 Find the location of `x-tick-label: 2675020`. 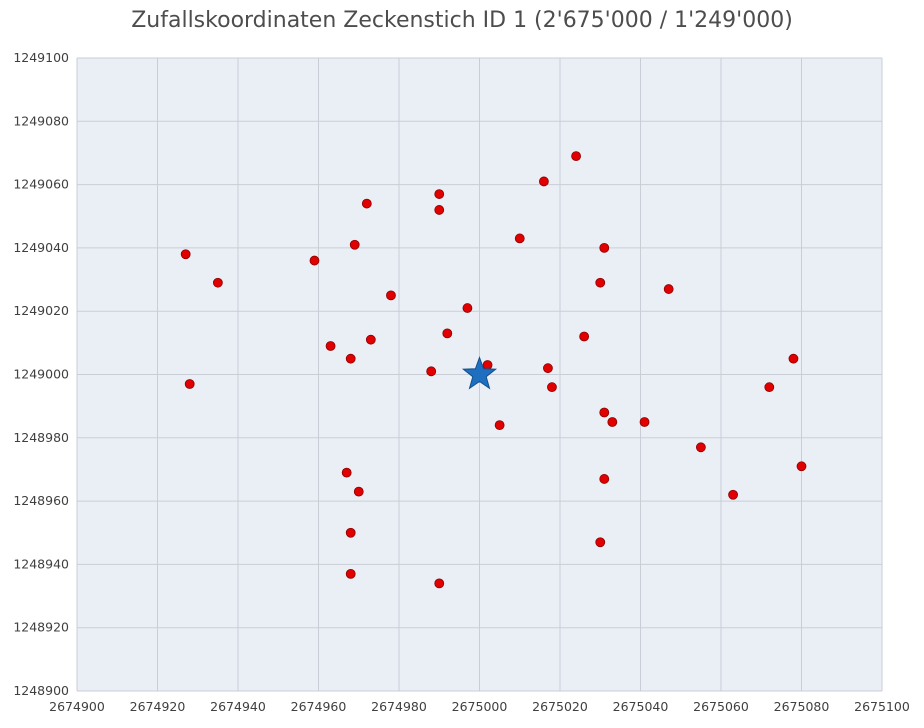

x-tick-label: 2675020 is located at coordinates (560, 706).